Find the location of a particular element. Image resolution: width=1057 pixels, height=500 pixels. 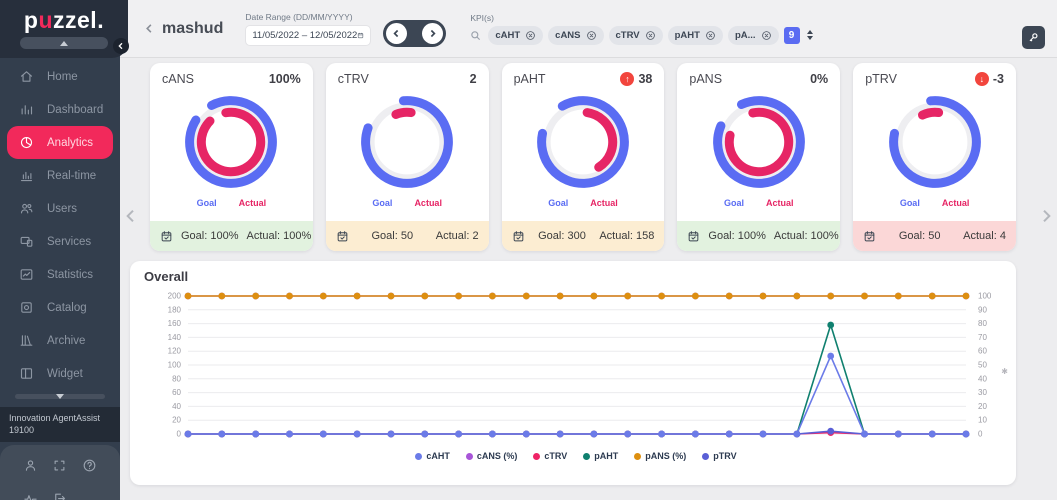

goal-value-text: Goal: 300 is located at coordinates (562, 236).